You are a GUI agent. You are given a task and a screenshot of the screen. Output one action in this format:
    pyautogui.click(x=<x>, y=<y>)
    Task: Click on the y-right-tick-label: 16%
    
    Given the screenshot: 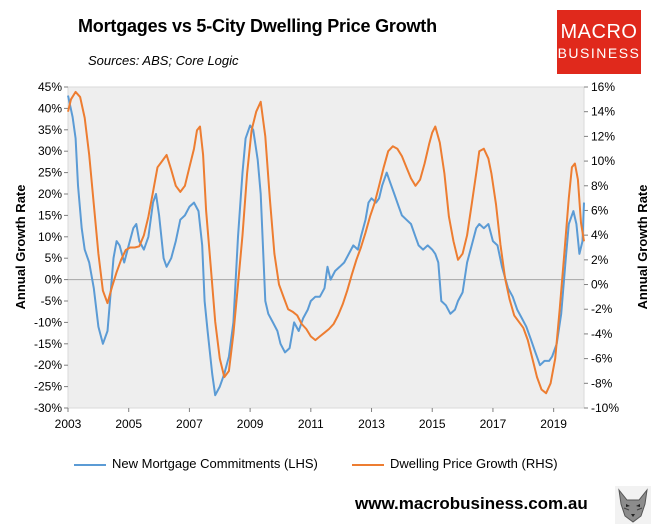 What is the action you would take?
    pyautogui.click(x=603, y=87)
    